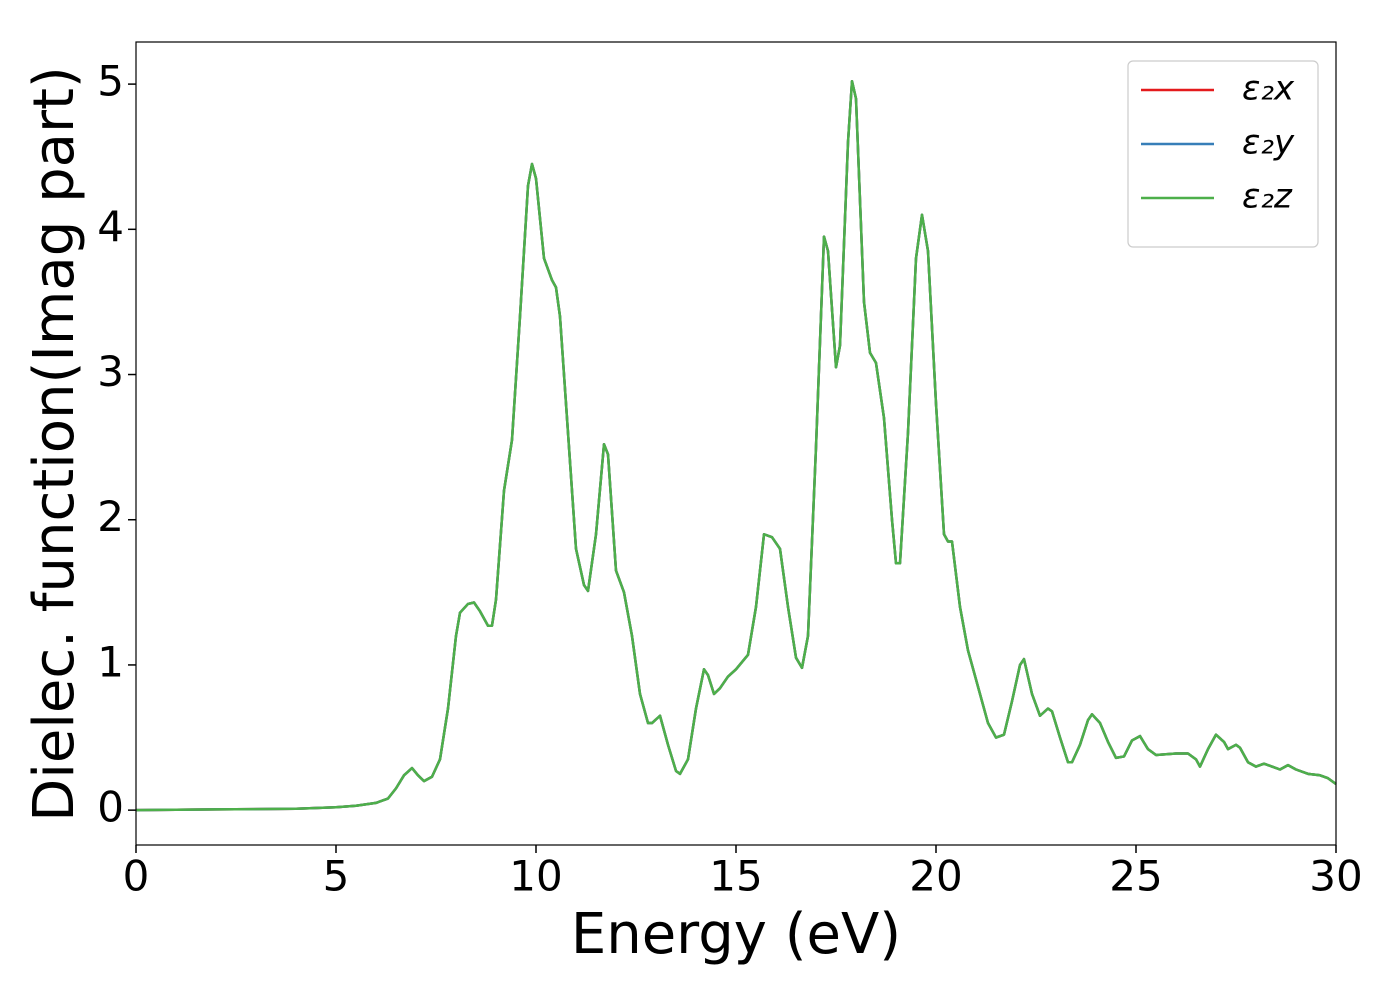 Image resolution: width=1400 pixels, height=1000 pixels. Describe the element at coordinates (54, 444) in the screenshot. I see `y-axis-label: Dielec. function(Imag part)` at that location.